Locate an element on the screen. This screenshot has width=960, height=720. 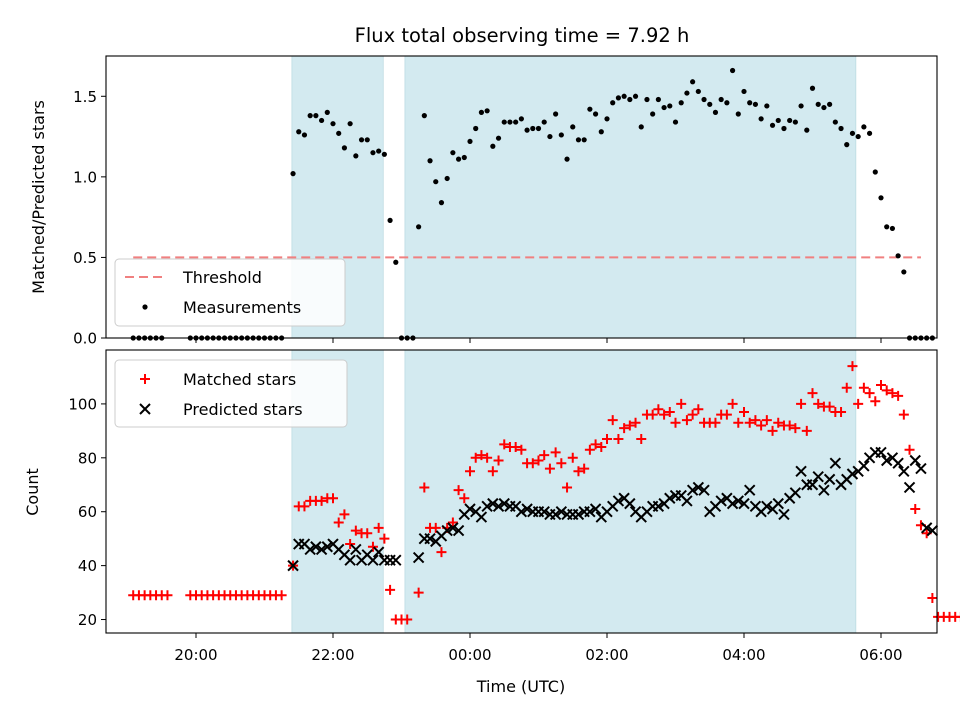
y-tick-label: 20 is located at coordinates (87, 620).